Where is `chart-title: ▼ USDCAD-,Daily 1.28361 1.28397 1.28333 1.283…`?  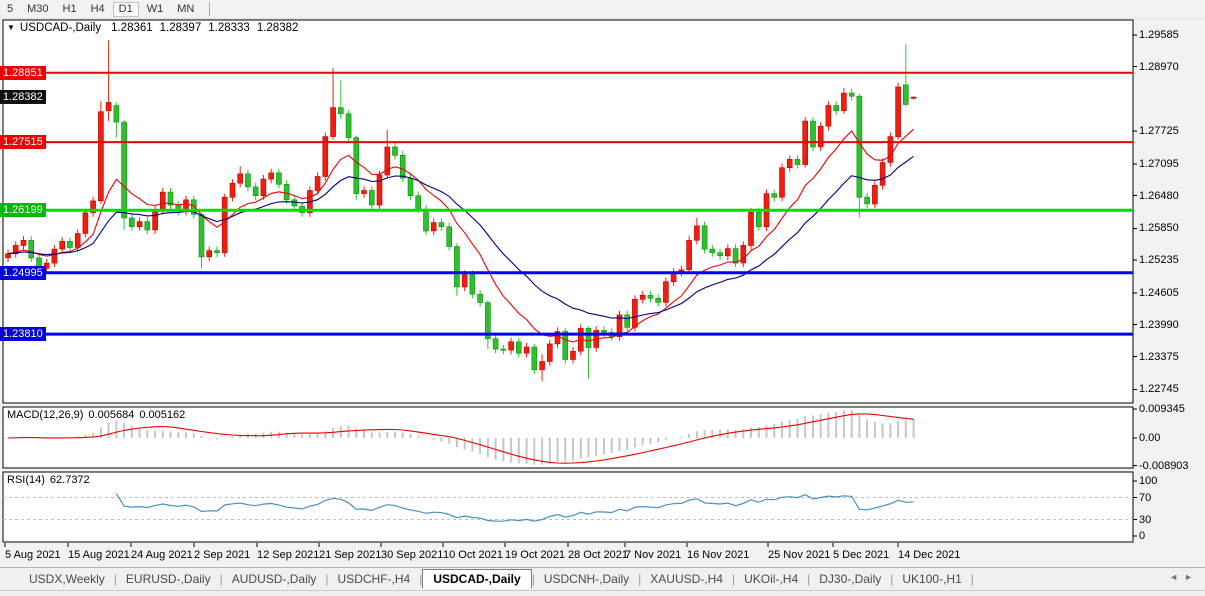 chart-title: ▼ USDCAD-,Daily 1.28361 1.28397 1.28333 1.283… is located at coordinates (156, 28).